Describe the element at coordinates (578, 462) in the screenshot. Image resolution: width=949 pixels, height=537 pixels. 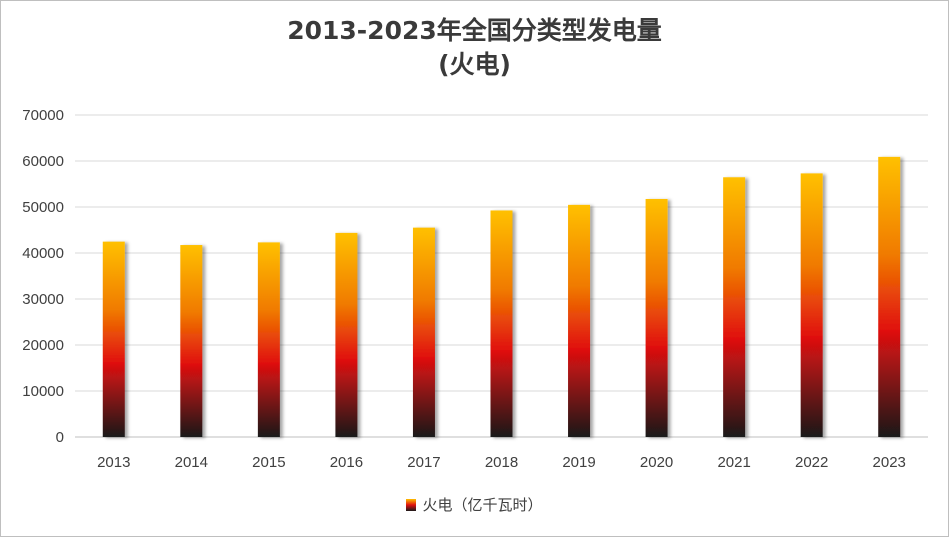
I see `x-tick-label: 2019` at that location.